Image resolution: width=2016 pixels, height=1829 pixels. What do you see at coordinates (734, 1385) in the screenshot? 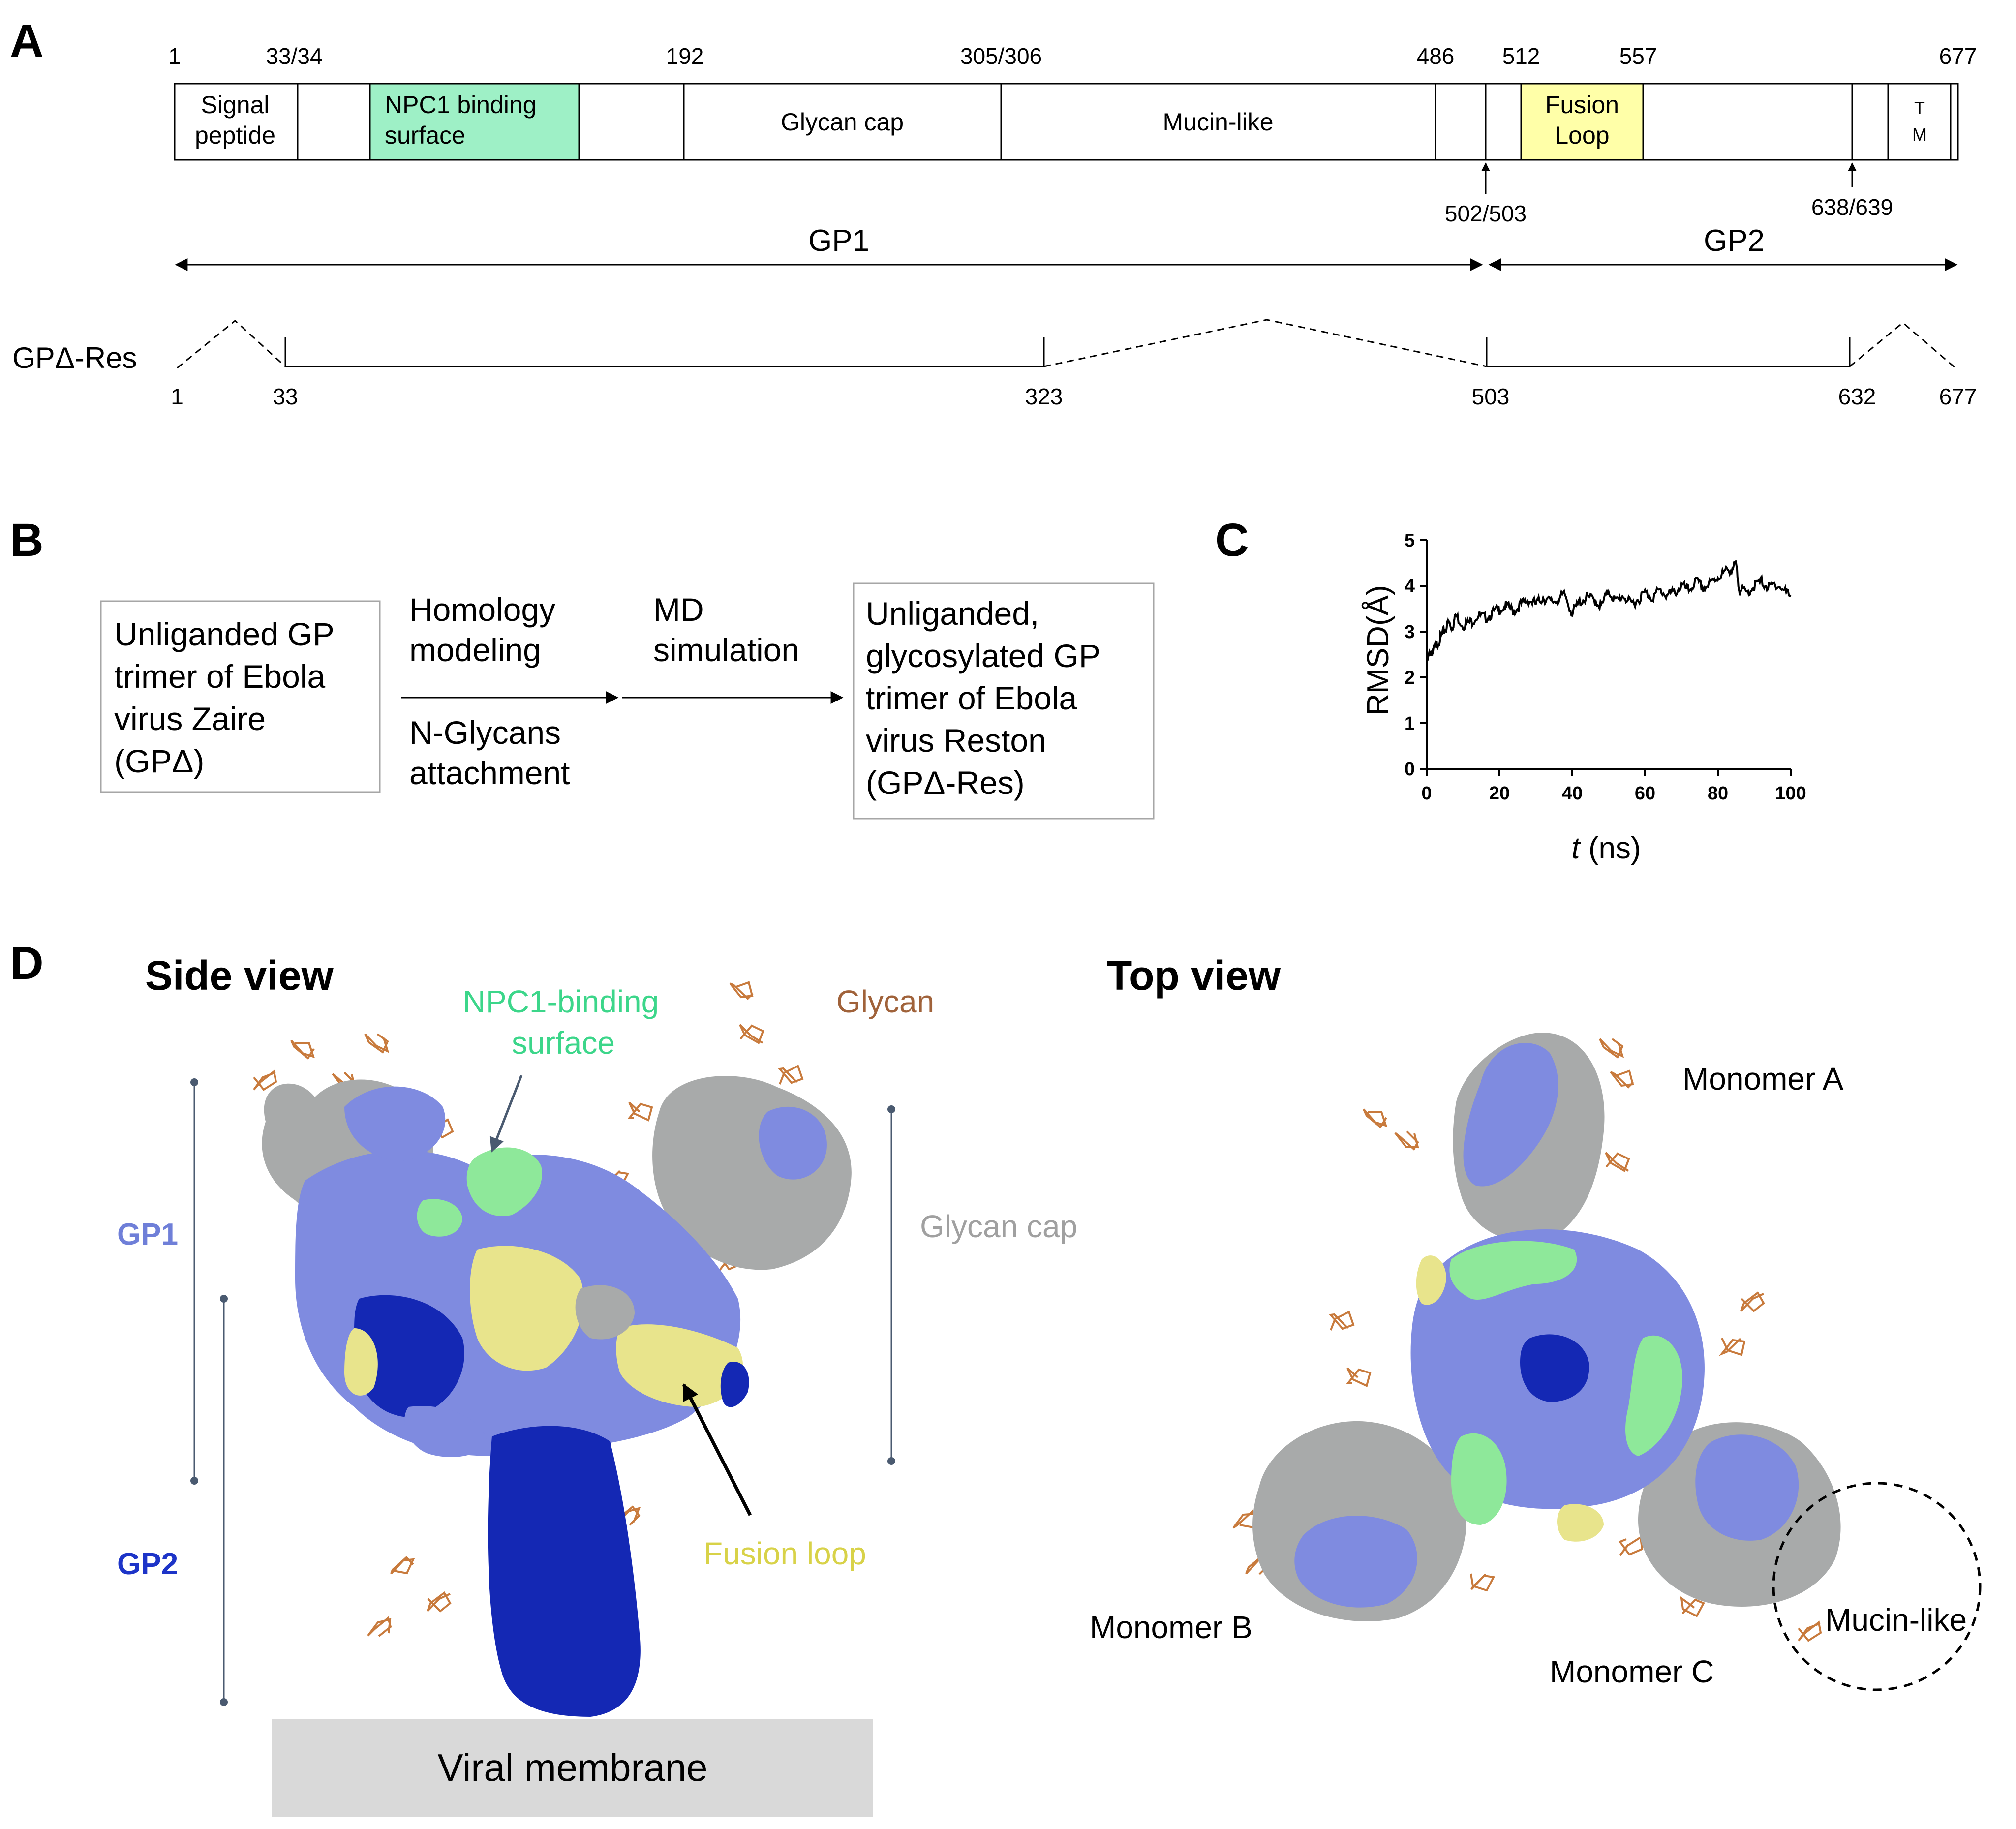
I see `gp2-right-edge` at bounding box center [734, 1385].